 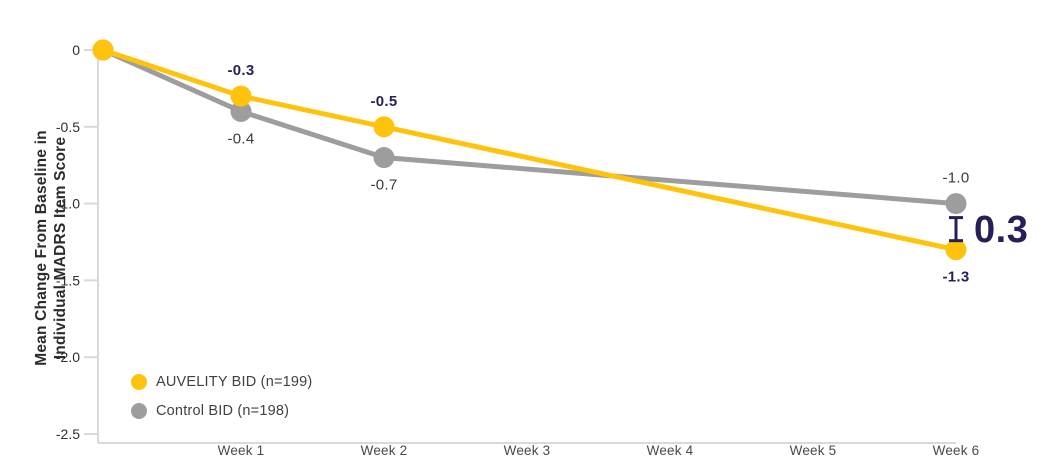 I want to click on data-point-label: -0.3, so click(x=240, y=70).